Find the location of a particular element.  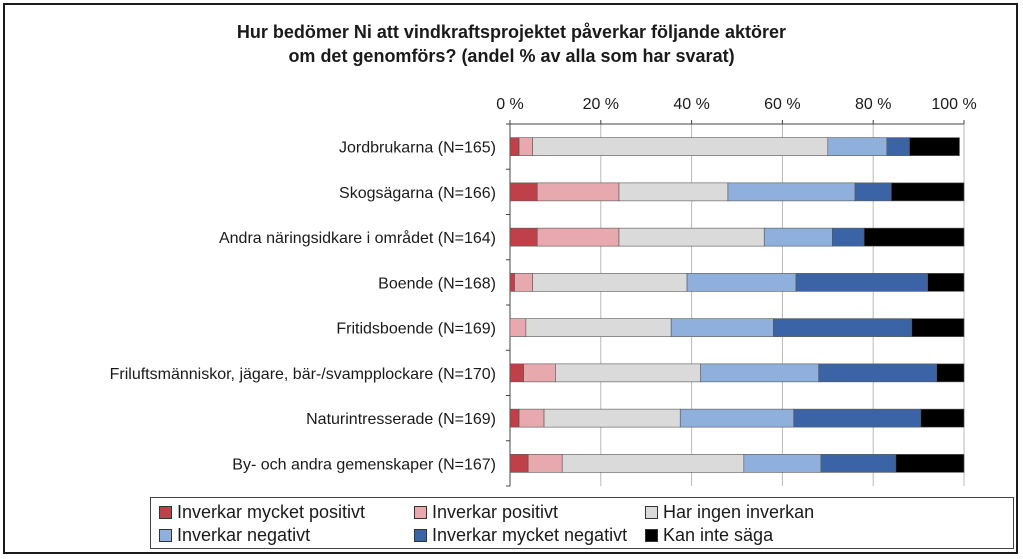

legend-item: Inverkar mycket negativt is located at coordinates (520, 535).